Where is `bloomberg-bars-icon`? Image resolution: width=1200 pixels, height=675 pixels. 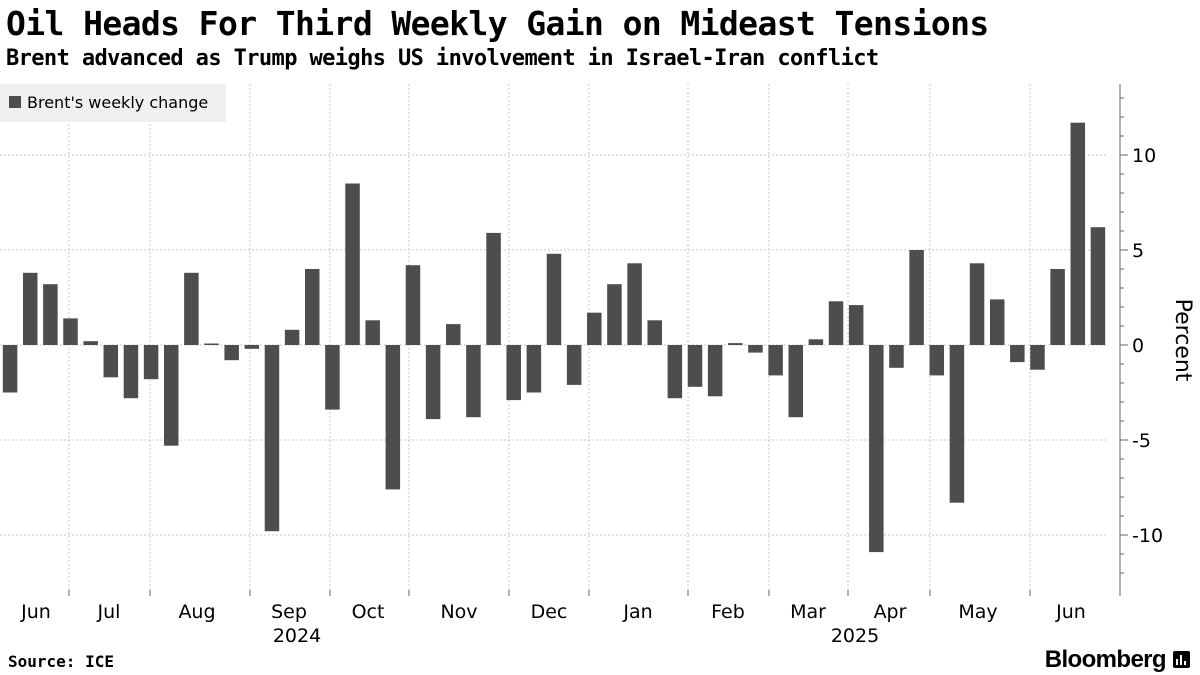 bloomberg-bars-icon is located at coordinates (1181, 659).